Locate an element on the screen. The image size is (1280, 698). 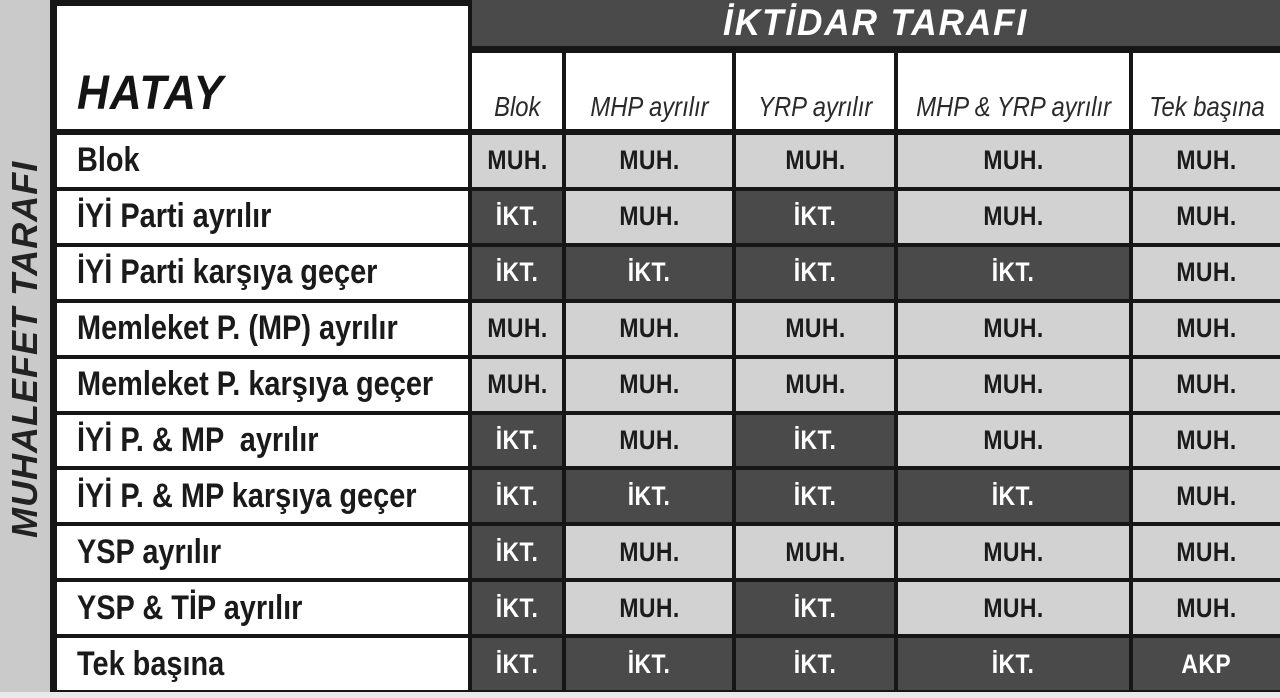
row-header: Memleket P. (MP) ayrılır is located at coordinates (262, 328).